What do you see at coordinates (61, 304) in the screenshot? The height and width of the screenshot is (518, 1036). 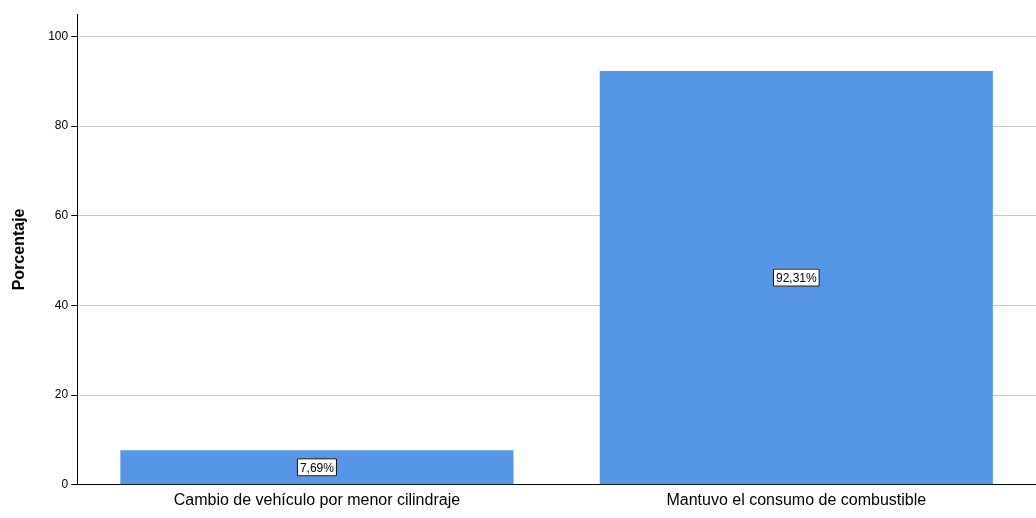 I see `y-tick-label: 40` at bounding box center [61, 304].